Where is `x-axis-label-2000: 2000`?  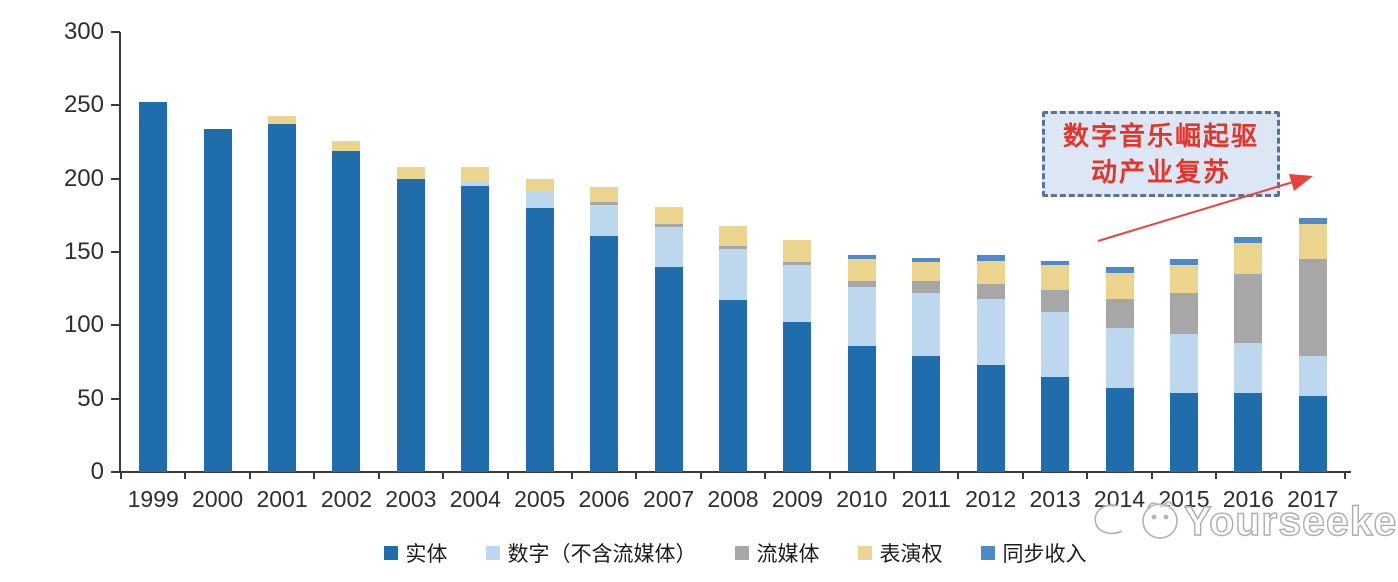
x-axis-label-2000: 2000 is located at coordinates (218, 499).